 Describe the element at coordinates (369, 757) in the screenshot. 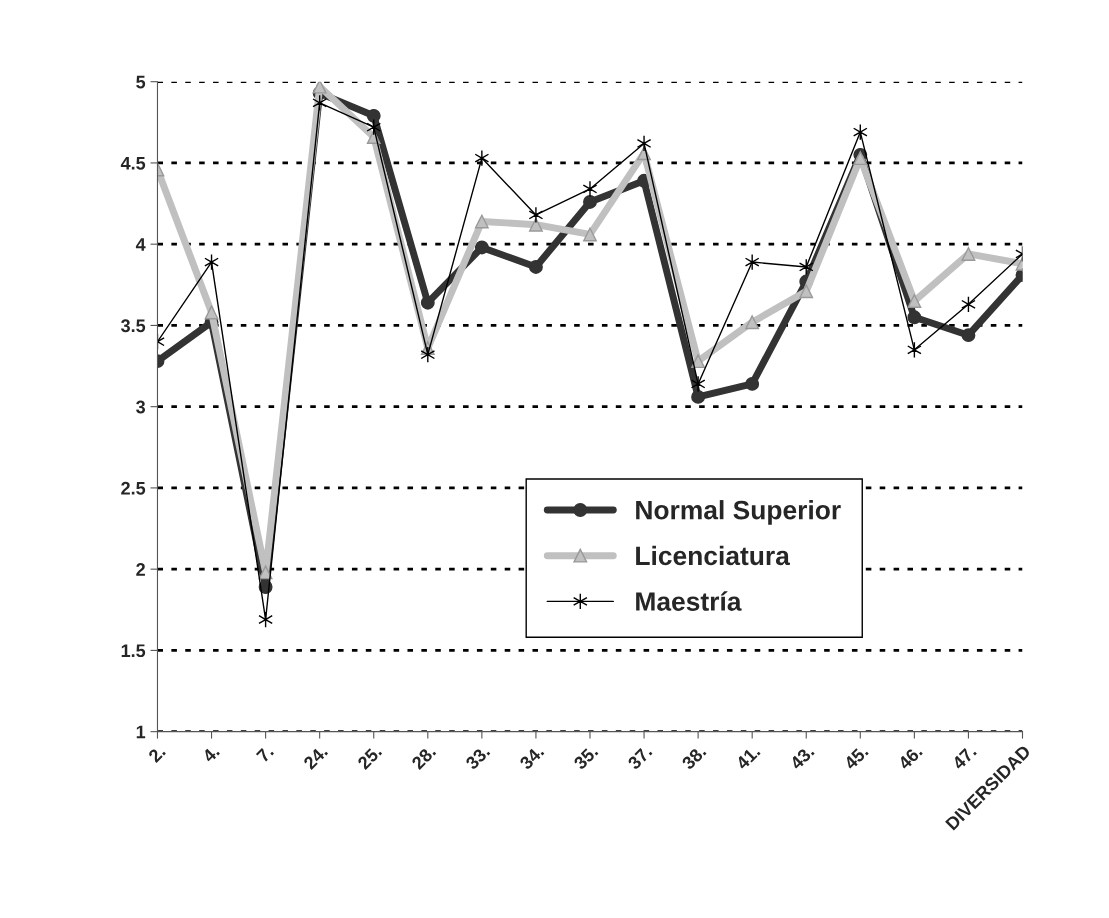

I see `x-tick-label: 25.` at that location.